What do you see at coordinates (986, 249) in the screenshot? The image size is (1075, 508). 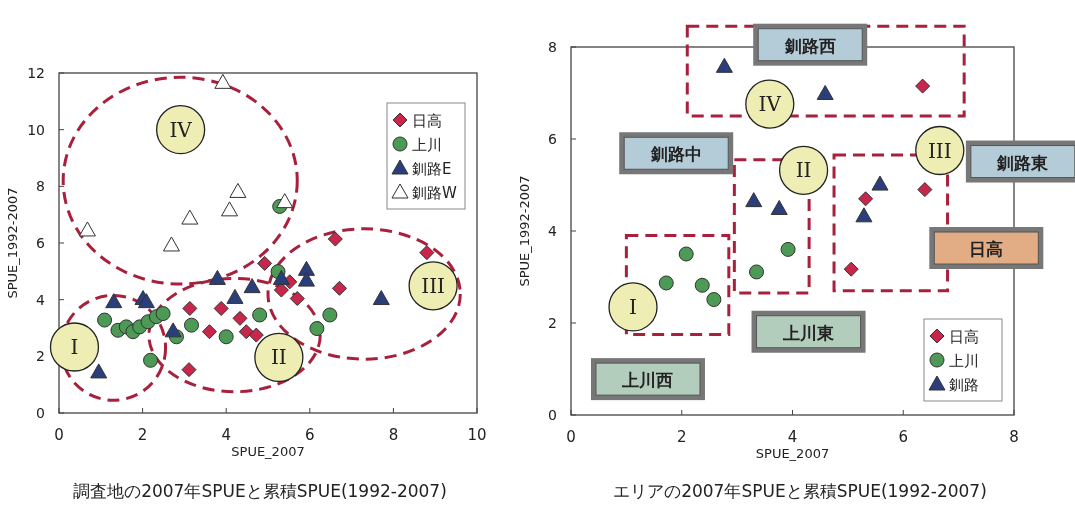 I see `annotation: 日高` at bounding box center [986, 249].